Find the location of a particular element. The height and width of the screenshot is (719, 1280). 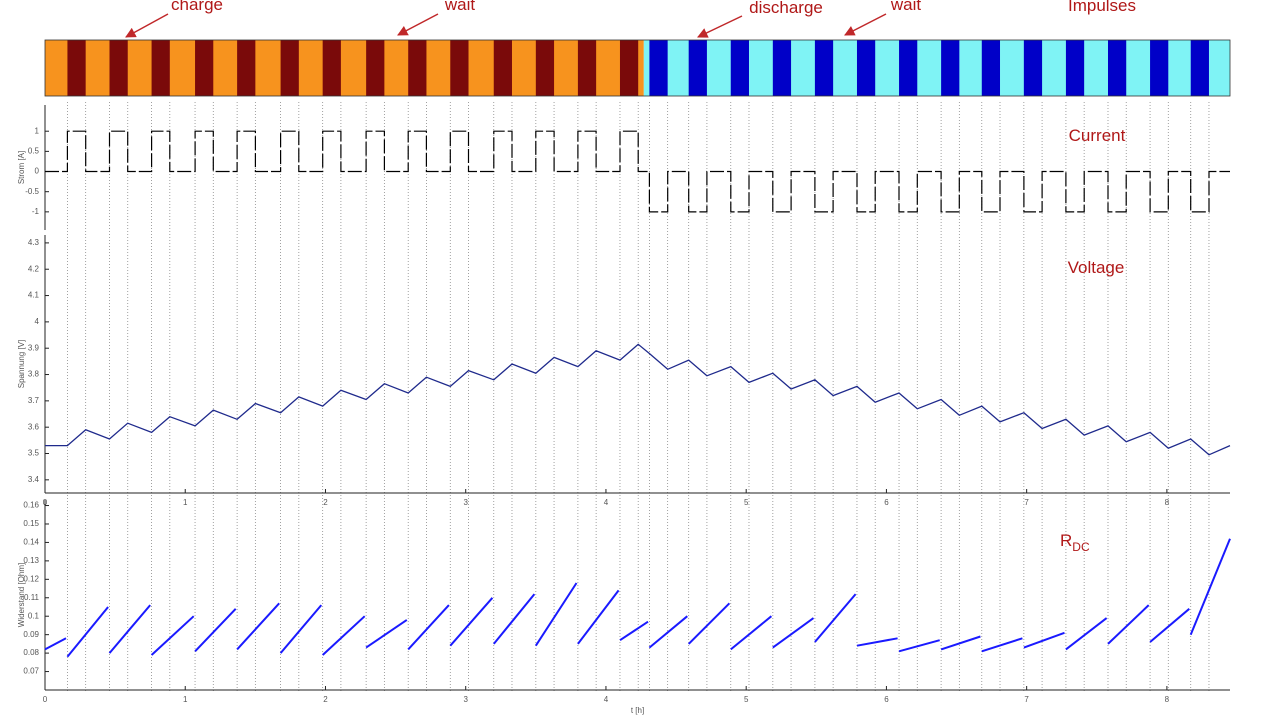

chart-title: Voltage is located at coordinates (1096, 267).